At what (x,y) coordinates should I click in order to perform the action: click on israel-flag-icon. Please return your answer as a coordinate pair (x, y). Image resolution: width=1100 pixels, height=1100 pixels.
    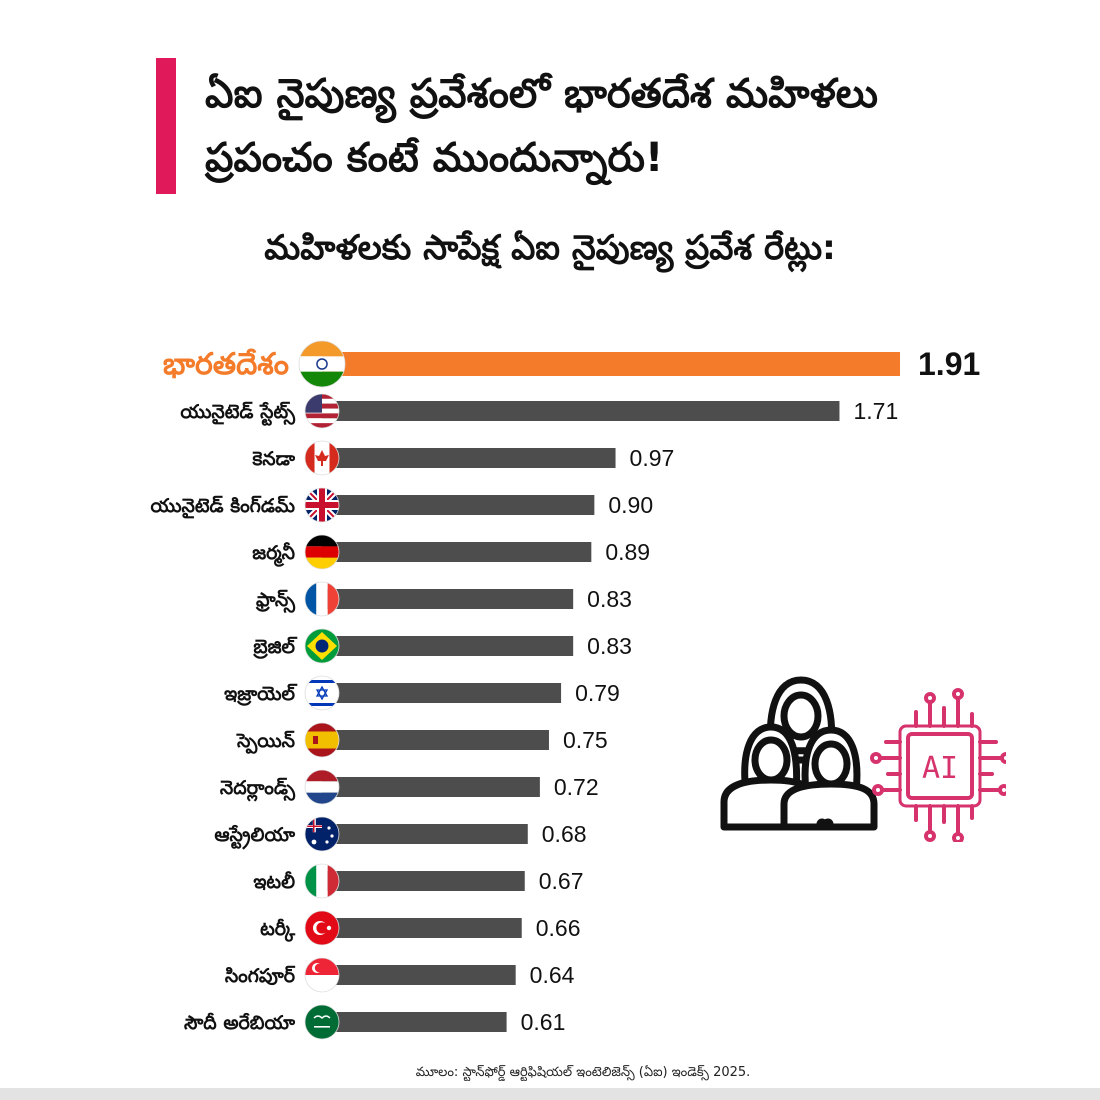
    Looking at the image, I should click on (322, 693).